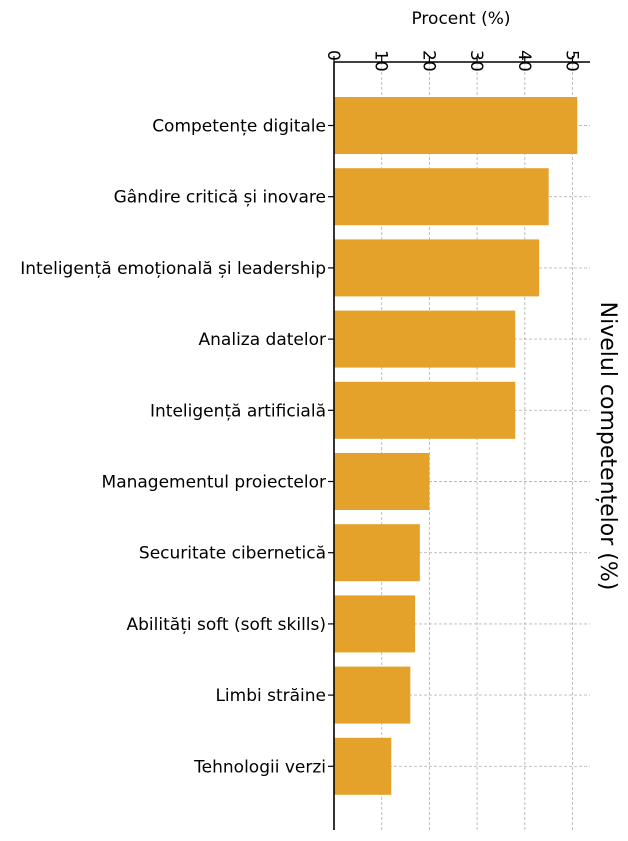 This screenshot has height=841, width=628. Describe the element at coordinates (333, 55) in the screenshot. I see `x-tick-label: 0` at that location.